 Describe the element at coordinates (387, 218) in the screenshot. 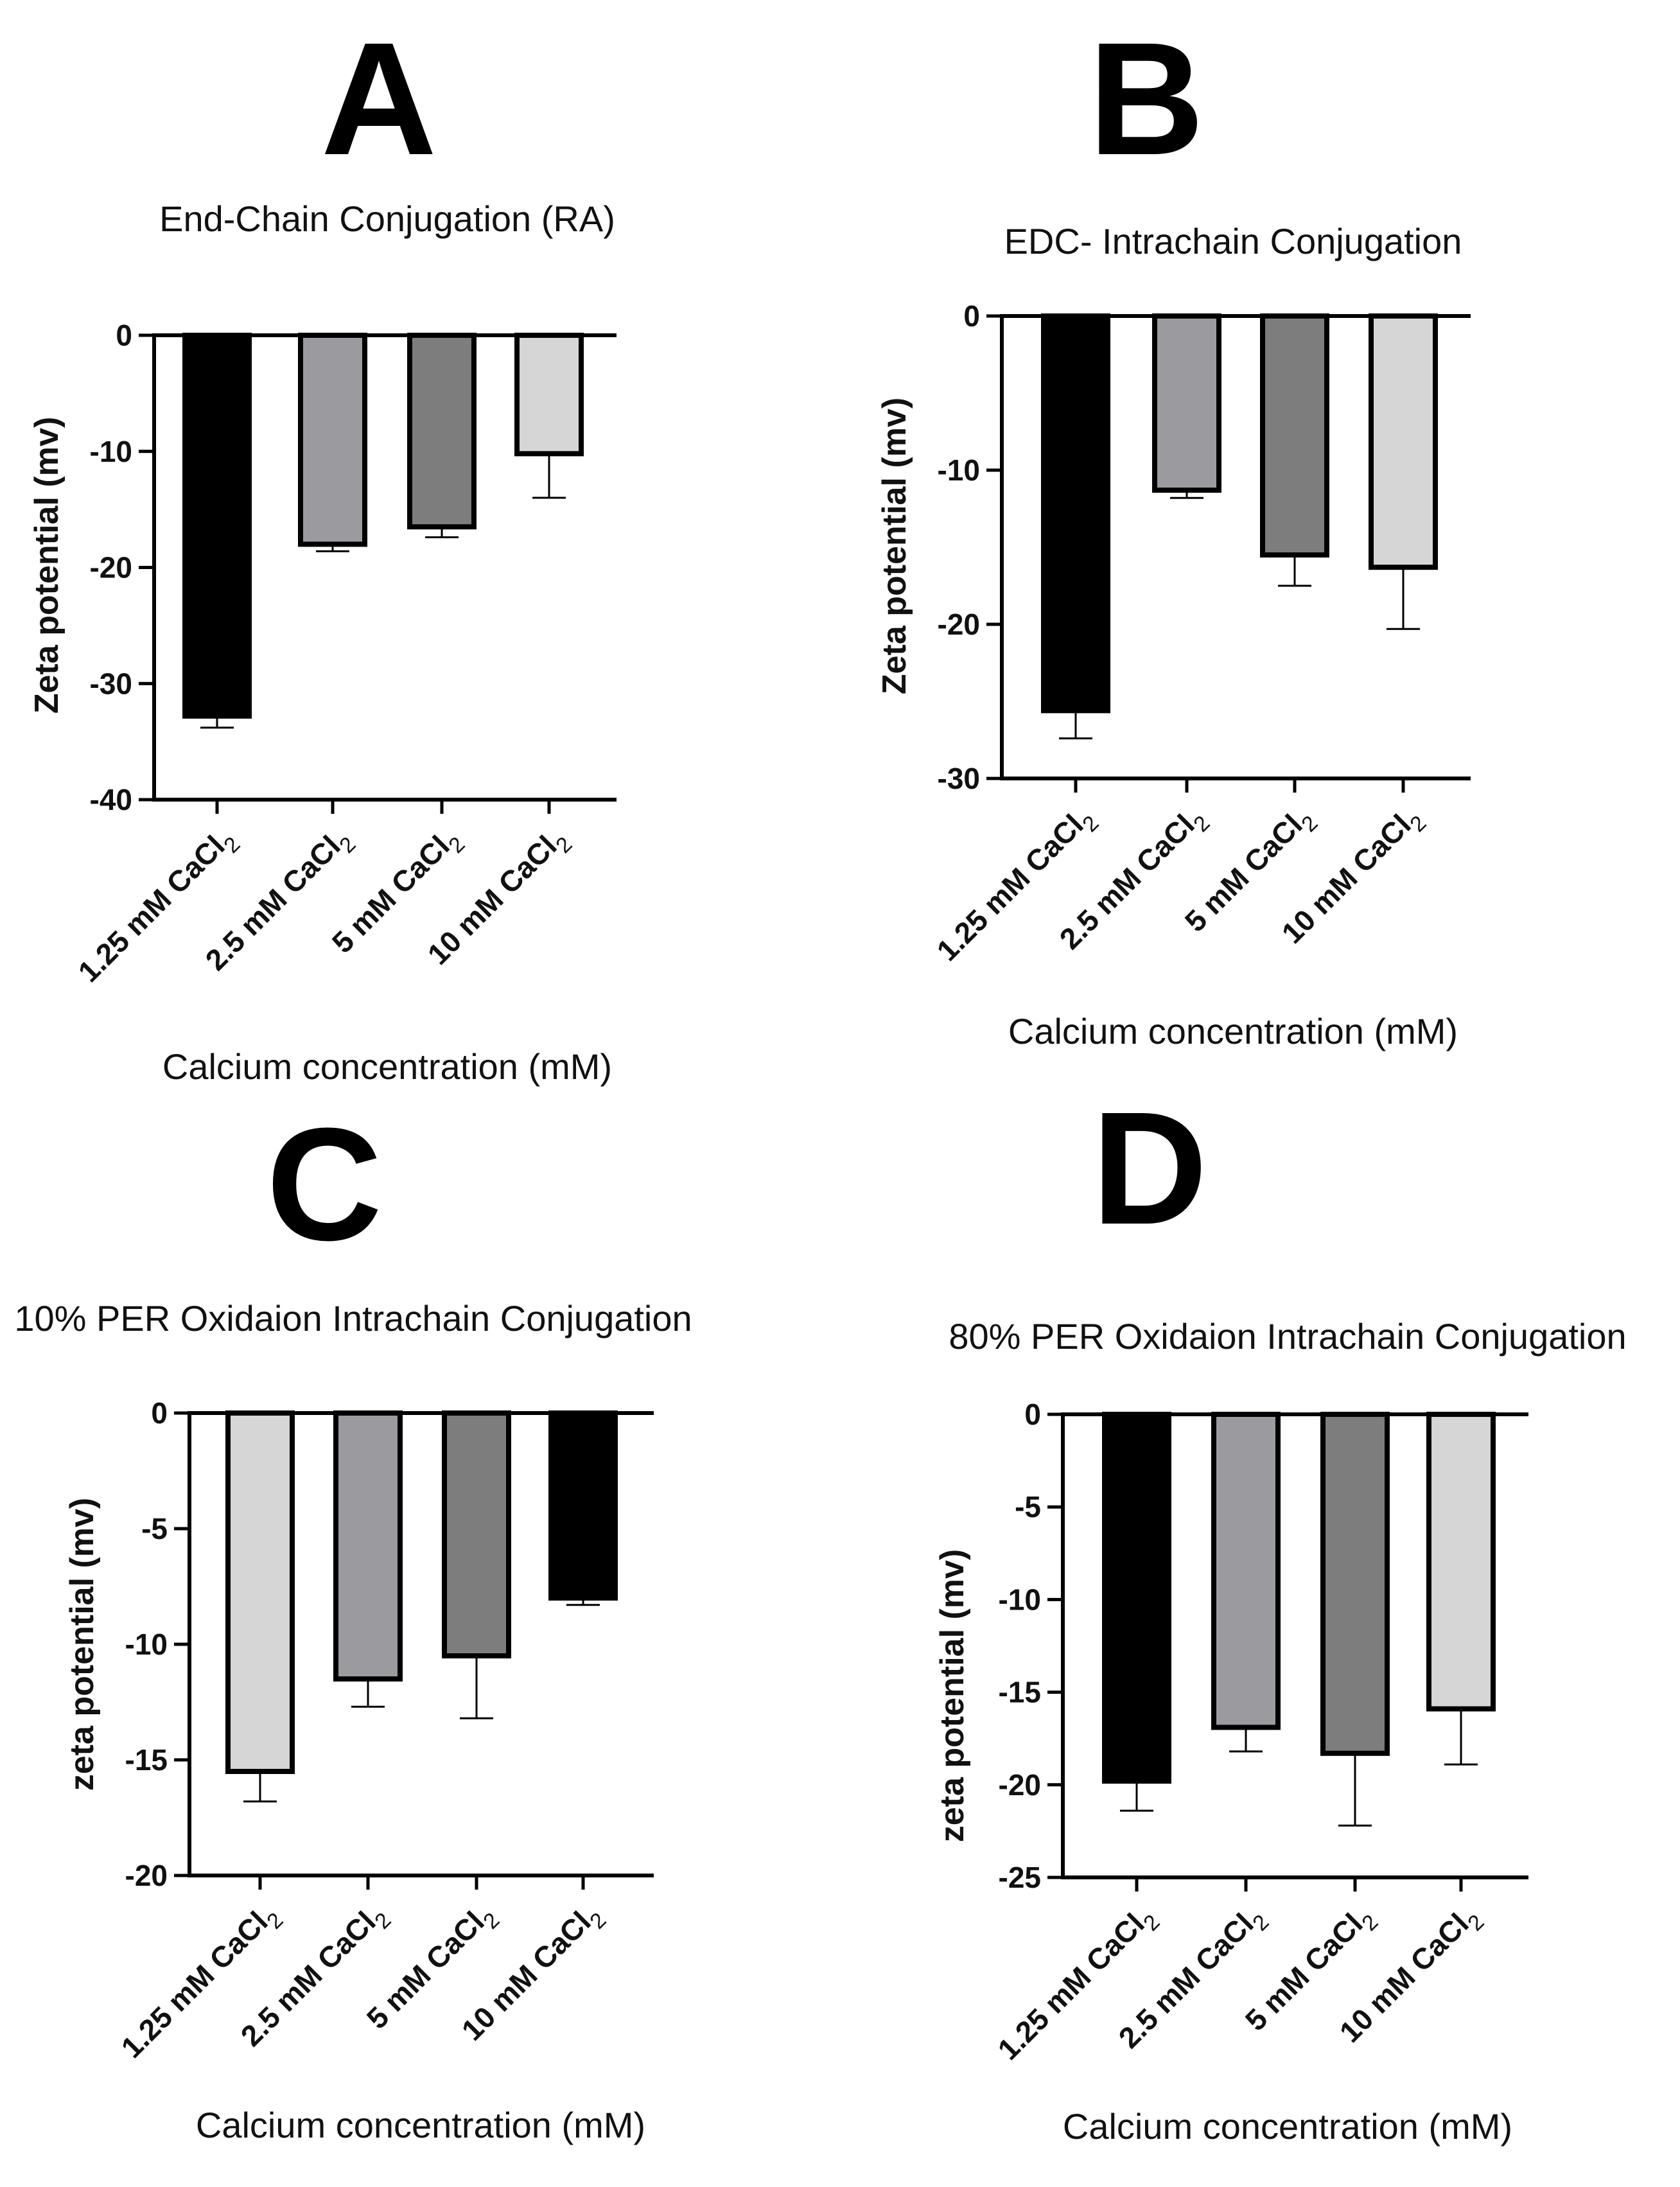

I see `chart-title-a: End-Chain Conjugation (RA)` at that location.